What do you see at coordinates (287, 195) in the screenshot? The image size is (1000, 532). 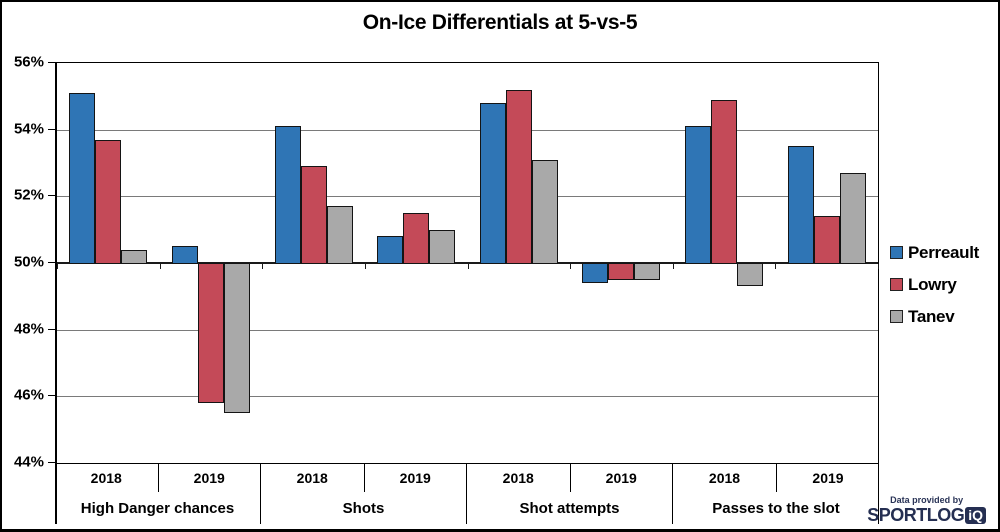 I see `bar-perreault-shots-2018` at bounding box center [287, 195].